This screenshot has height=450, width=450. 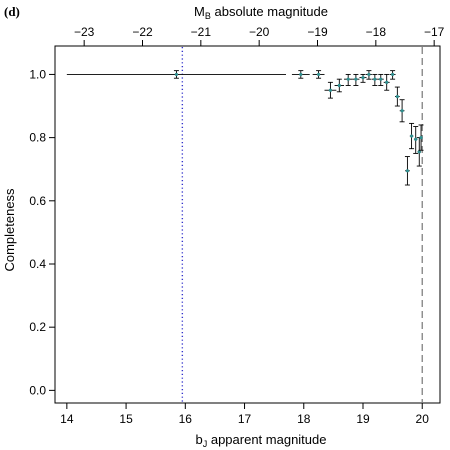 I want to click on svg-text: bJ apparent magnitude, so click(x=261, y=440).